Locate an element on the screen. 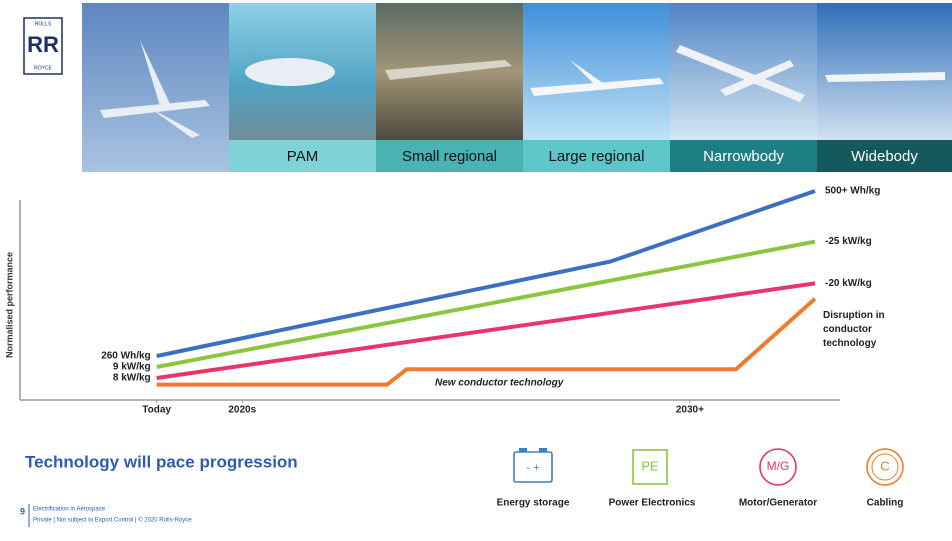 The image size is (952, 541). end-label: 500+ Wh/kg is located at coordinates (852, 191).